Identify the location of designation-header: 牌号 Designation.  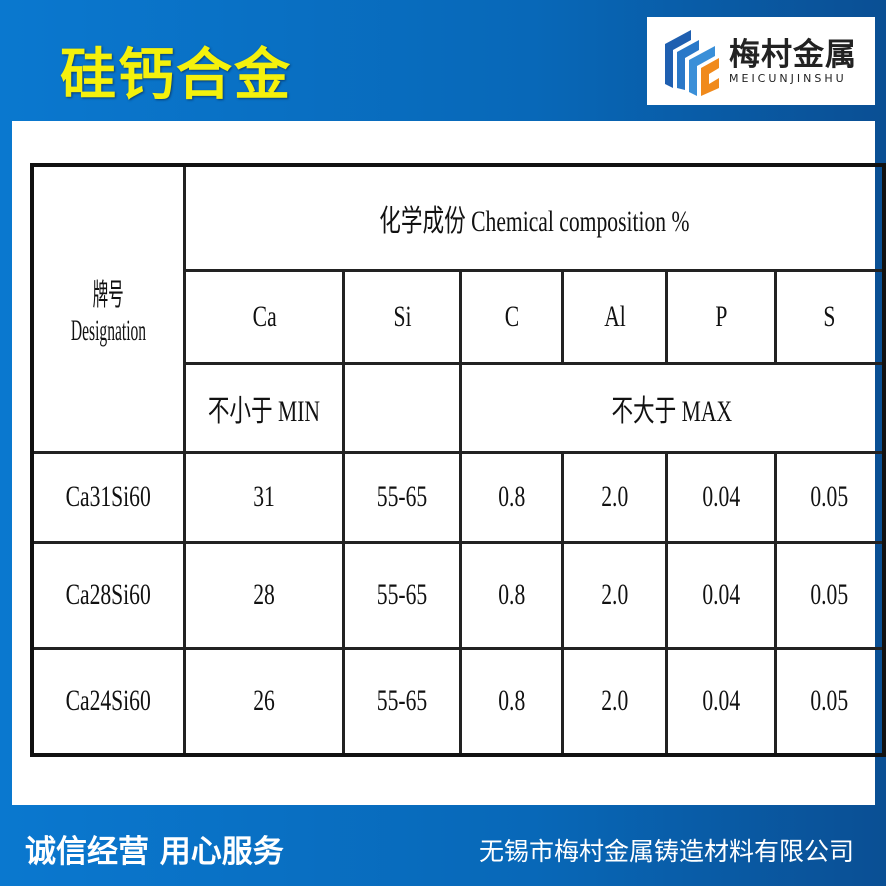
(108, 308).